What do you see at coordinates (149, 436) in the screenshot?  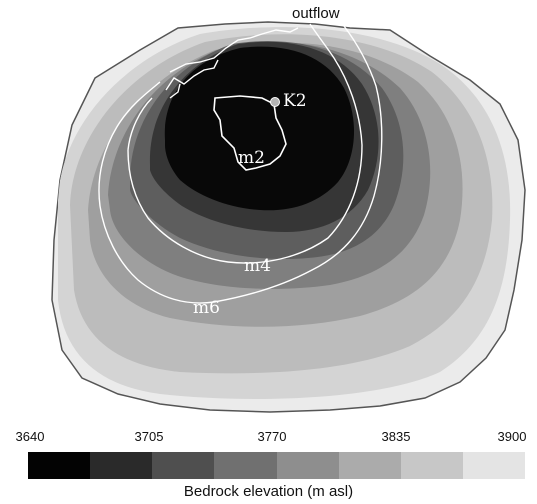 I see `legend-tick-3705: 3705` at bounding box center [149, 436].